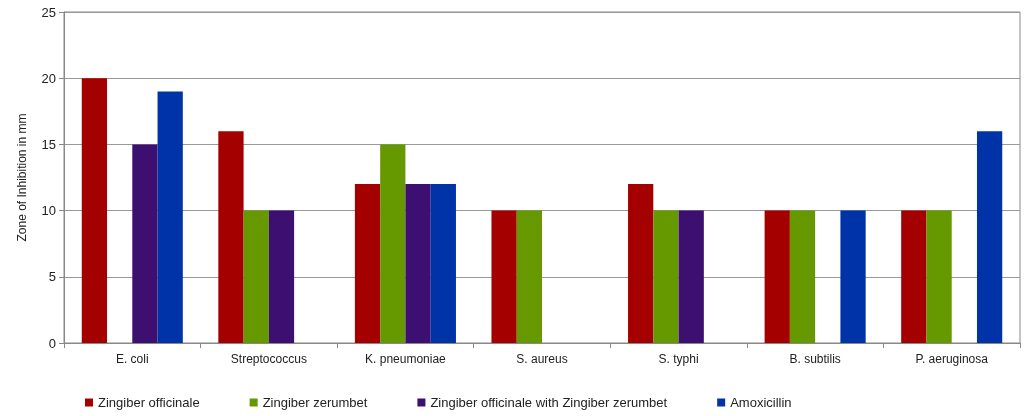 The width and height of the screenshot is (1025, 416). I want to click on x-tick-label: B. subtilis, so click(815, 359).